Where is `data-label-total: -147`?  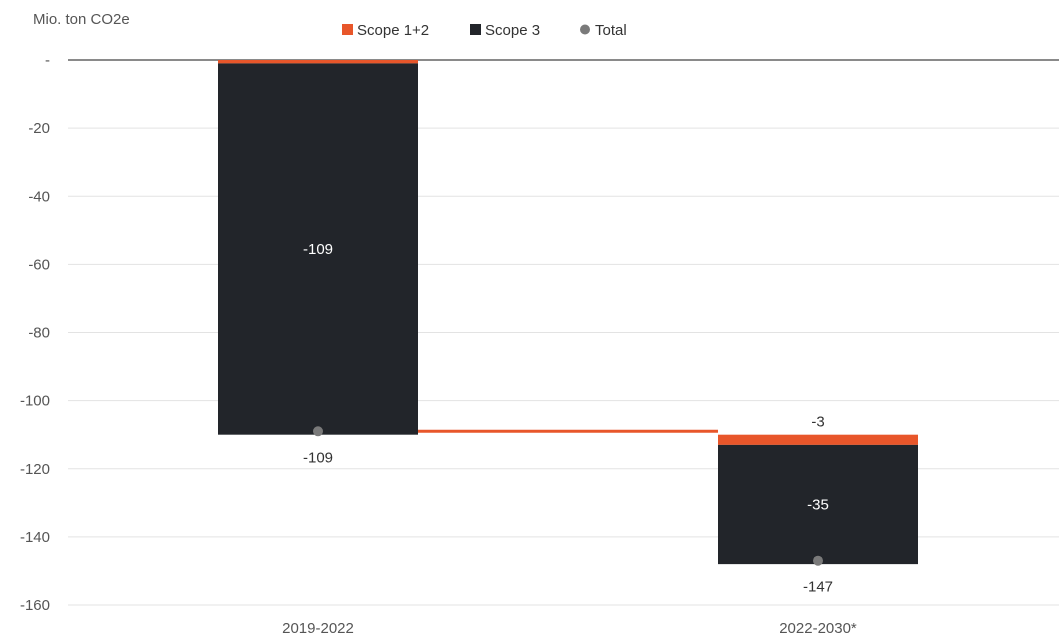 data-label-total: -147 is located at coordinates (818, 587).